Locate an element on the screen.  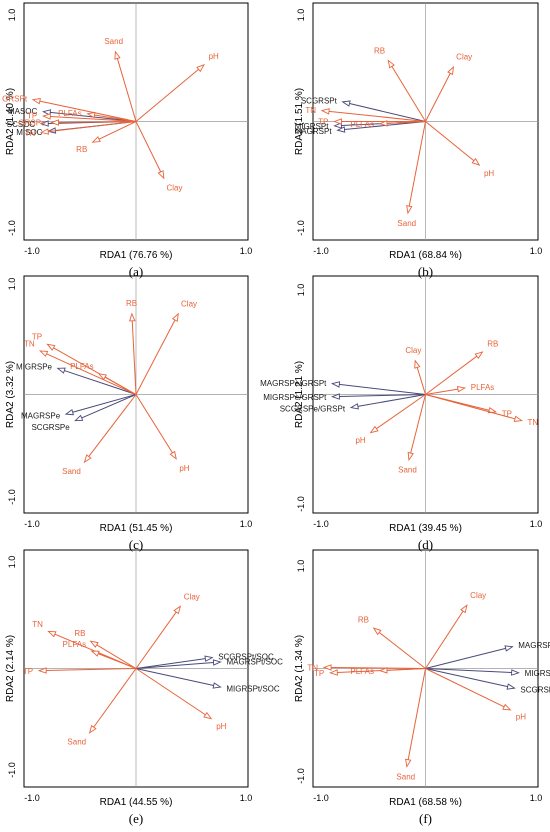
response-magrspe-arrowhead is located at coordinates (69, 412).